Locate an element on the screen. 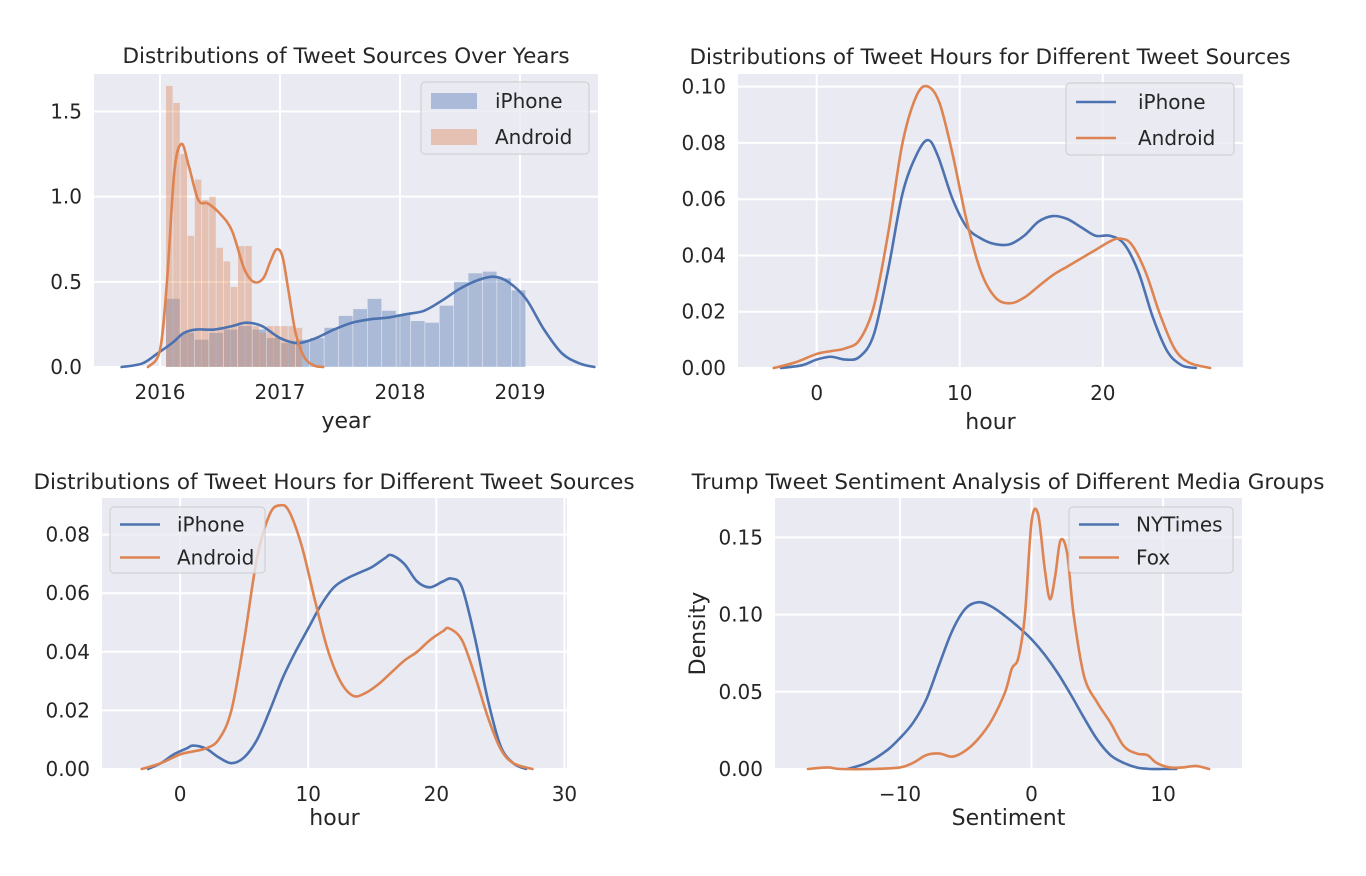 The height and width of the screenshot is (876, 1366). x-tick-label: 30 is located at coordinates (564, 794).